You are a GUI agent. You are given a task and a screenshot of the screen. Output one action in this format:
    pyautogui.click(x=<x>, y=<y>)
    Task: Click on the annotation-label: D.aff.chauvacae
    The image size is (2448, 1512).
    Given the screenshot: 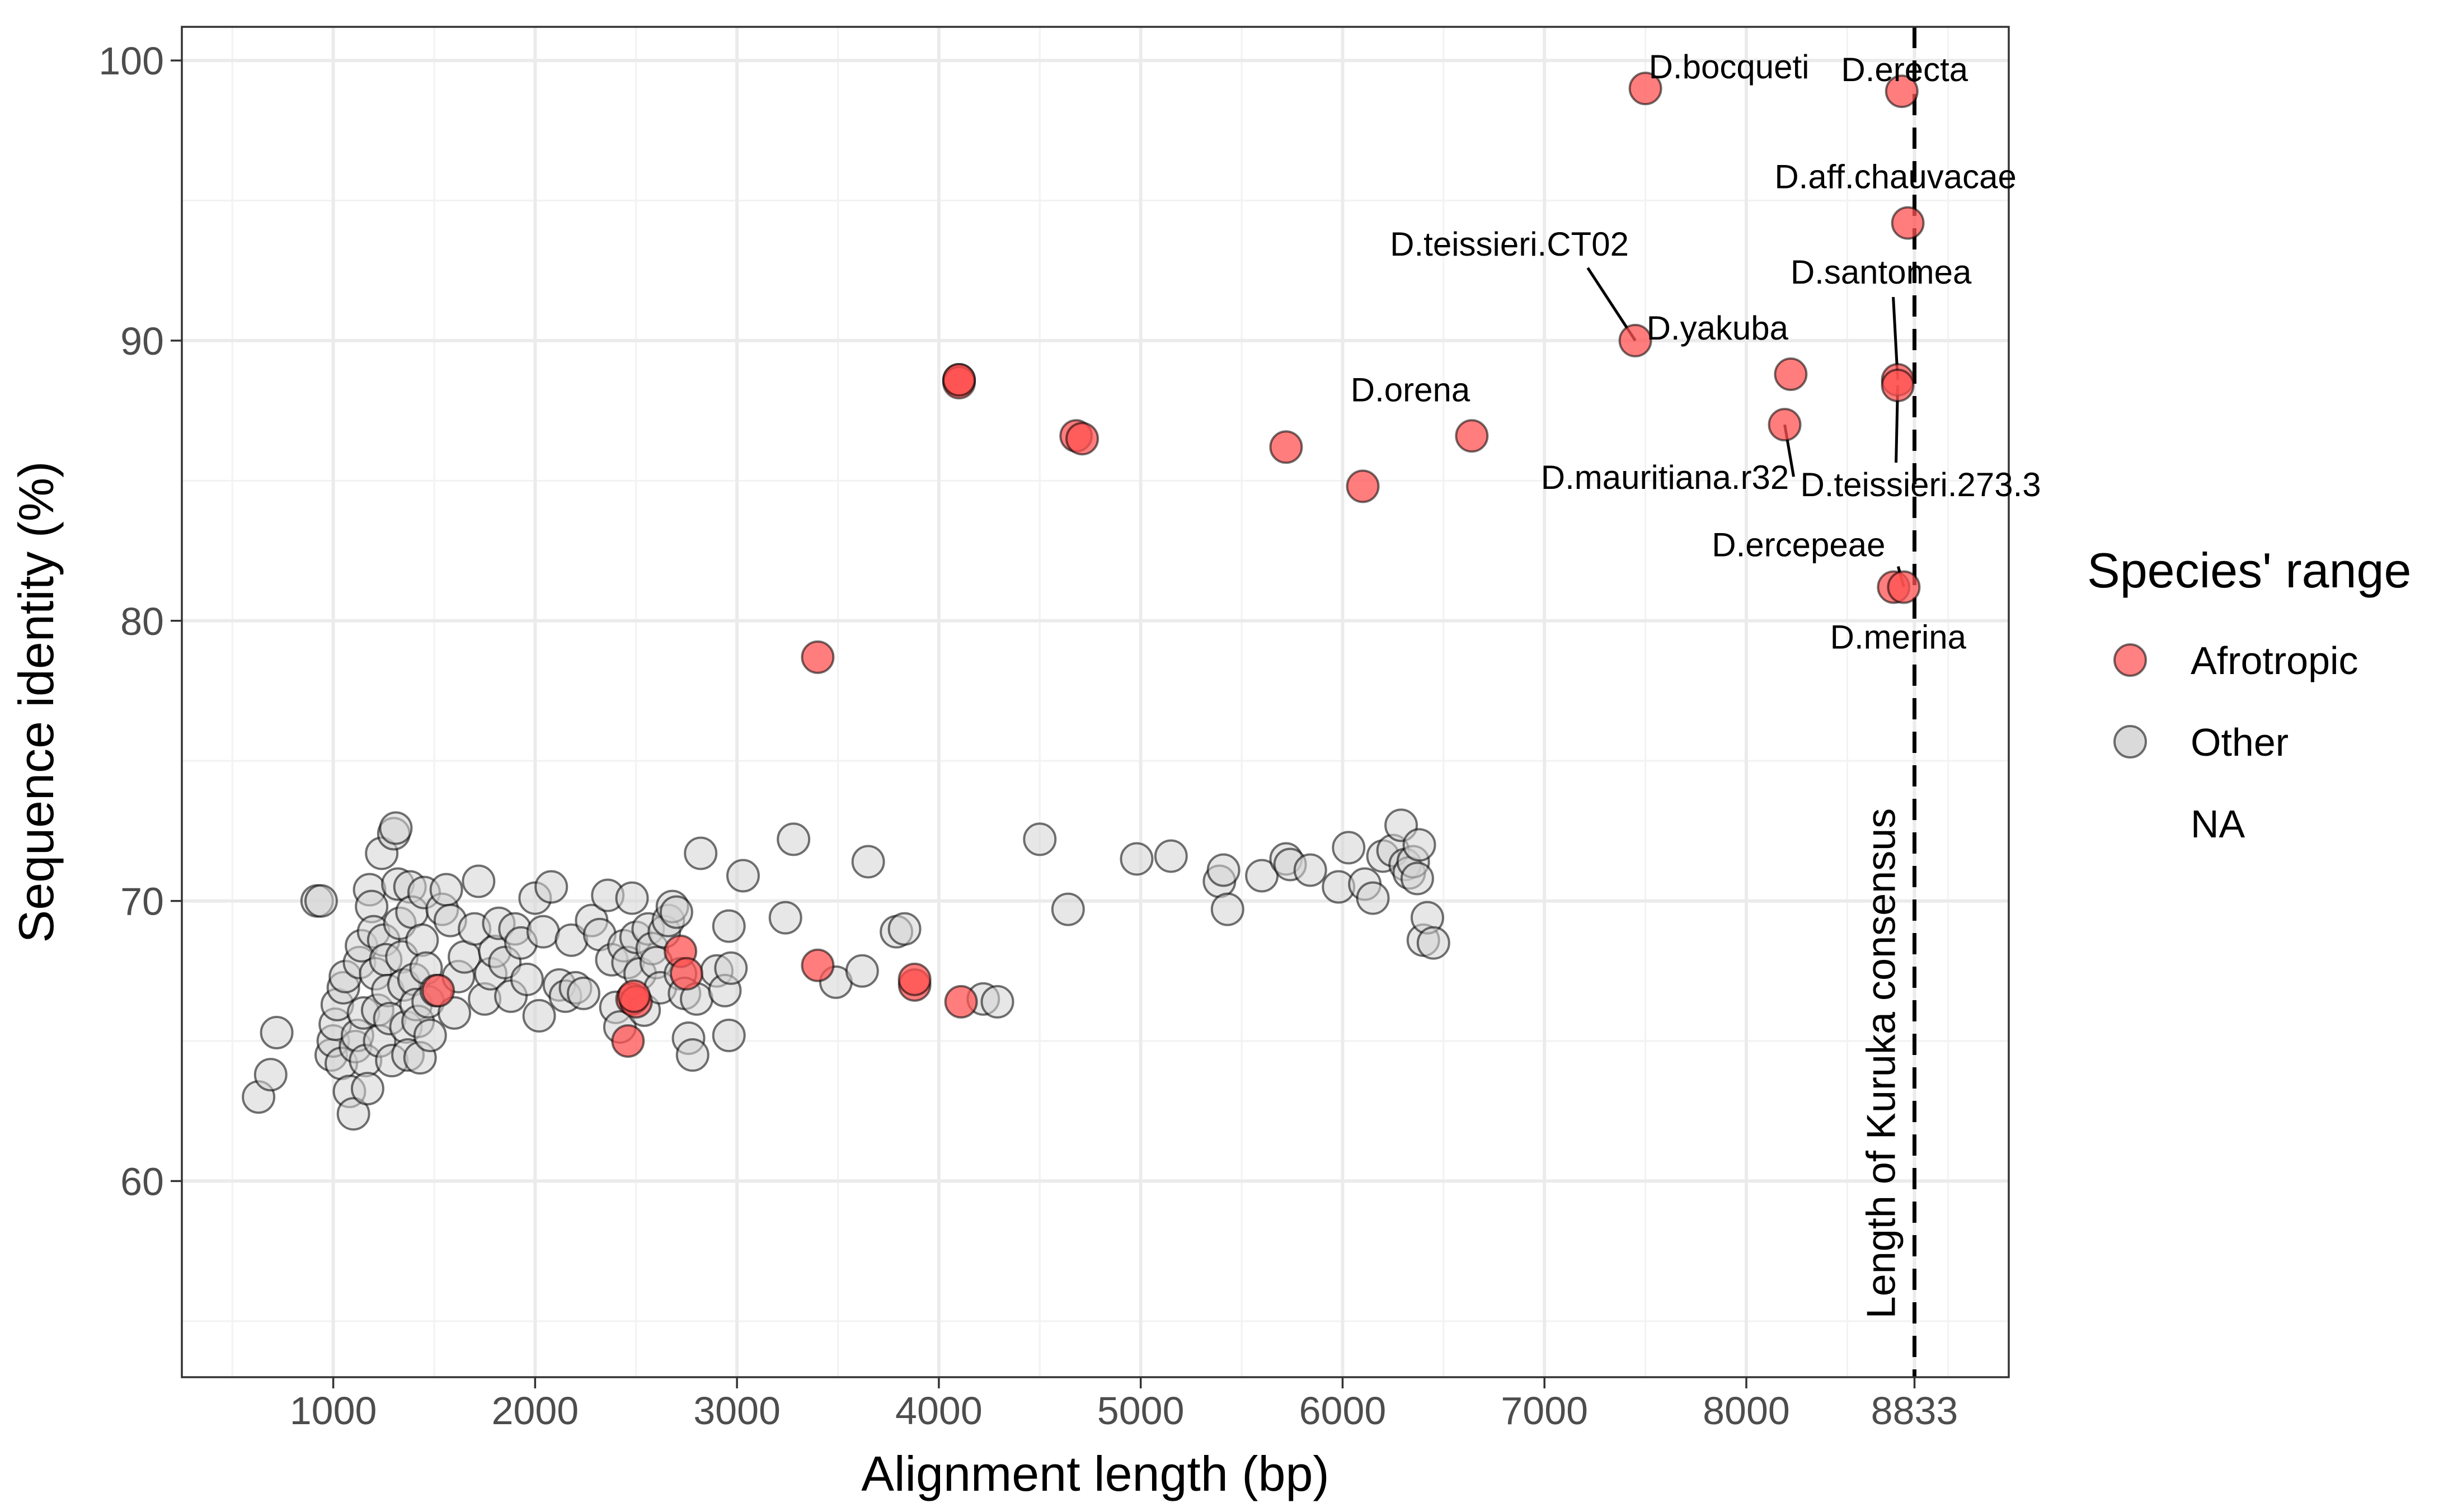 What is the action you would take?
    pyautogui.click(x=1895, y=177)
    